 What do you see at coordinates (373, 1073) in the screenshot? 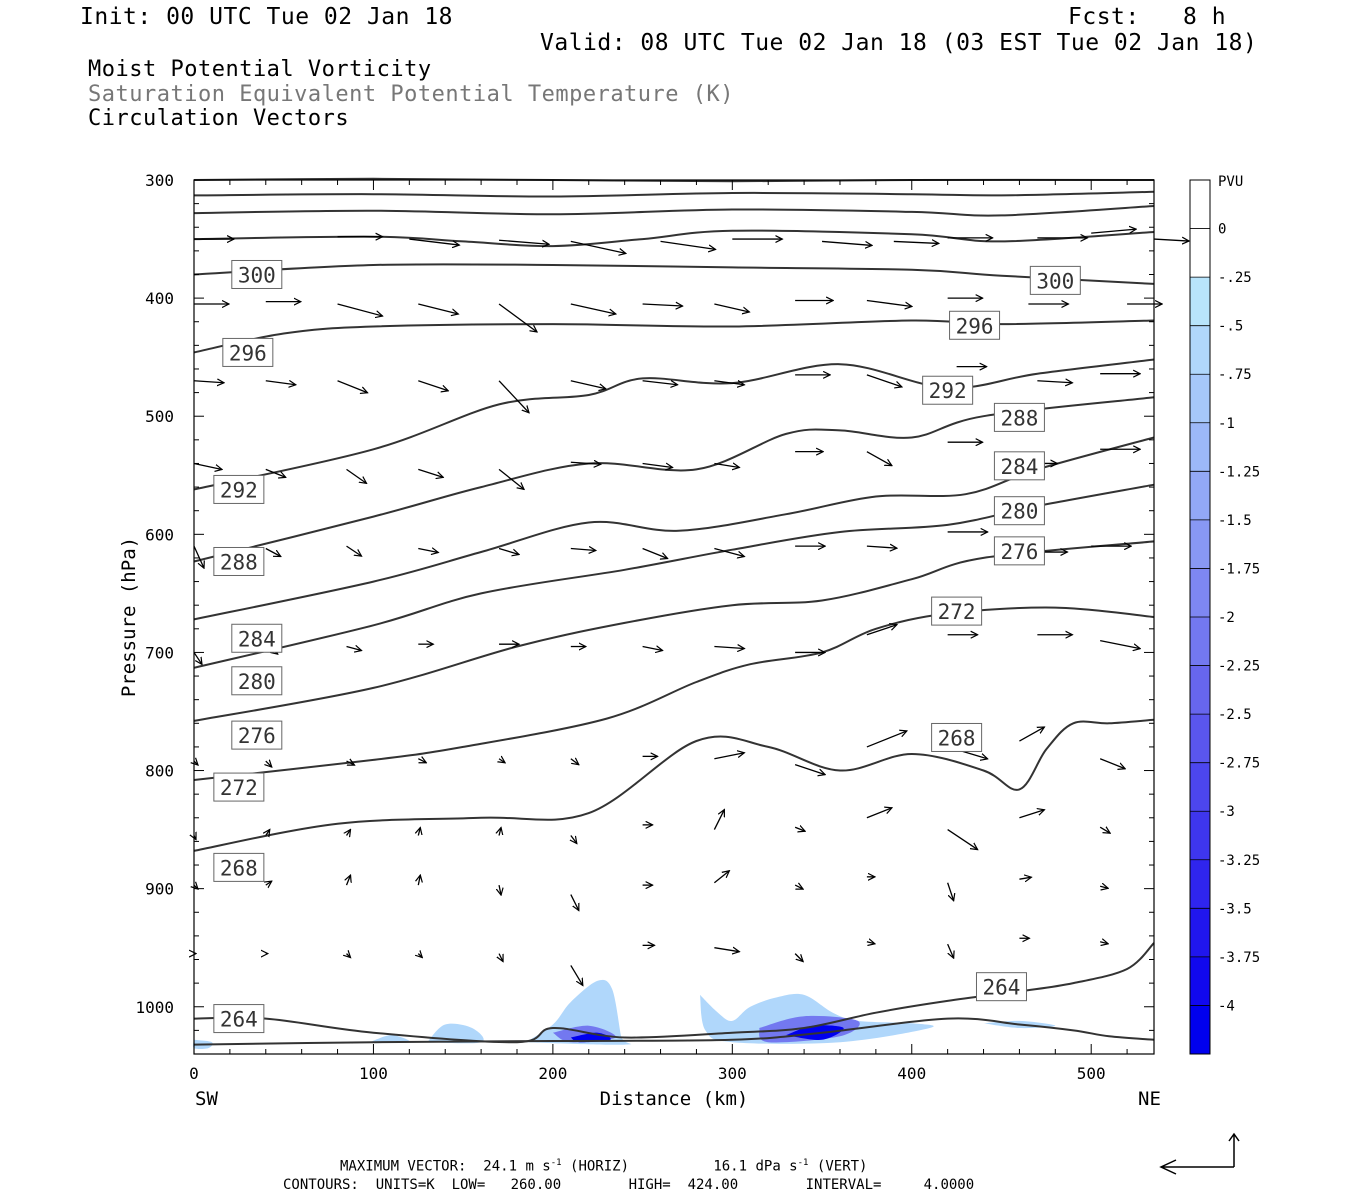
I see `x-tick-label: 100` at bounding box center [373, 1073].